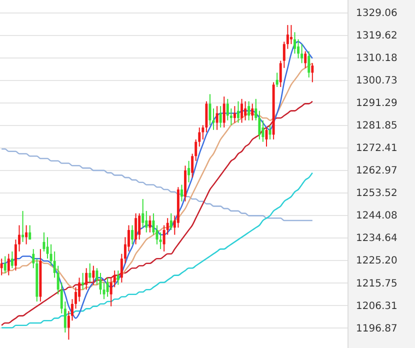  I want to click on y-tick-label: 1196.87, so click(377, 328).